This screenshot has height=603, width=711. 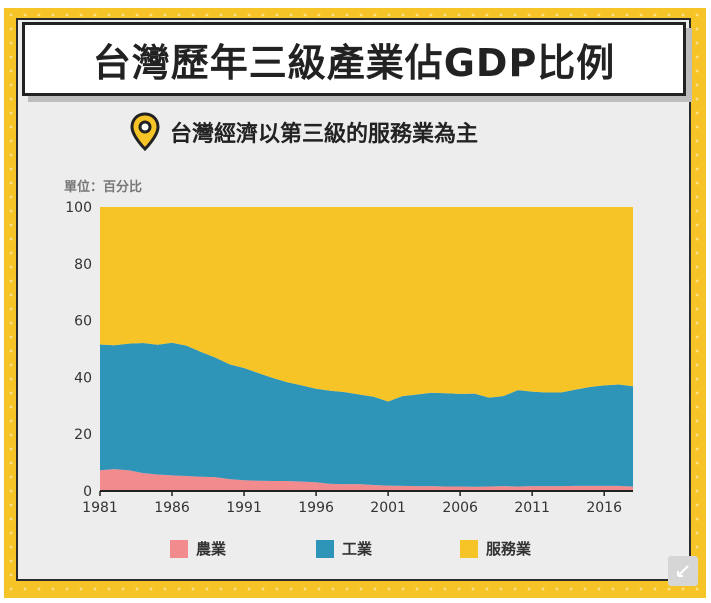 What do you see at coordinates (78, 208) in the screenshot?
I see `y-tick-label: 100` at bounding box center [78, 208].